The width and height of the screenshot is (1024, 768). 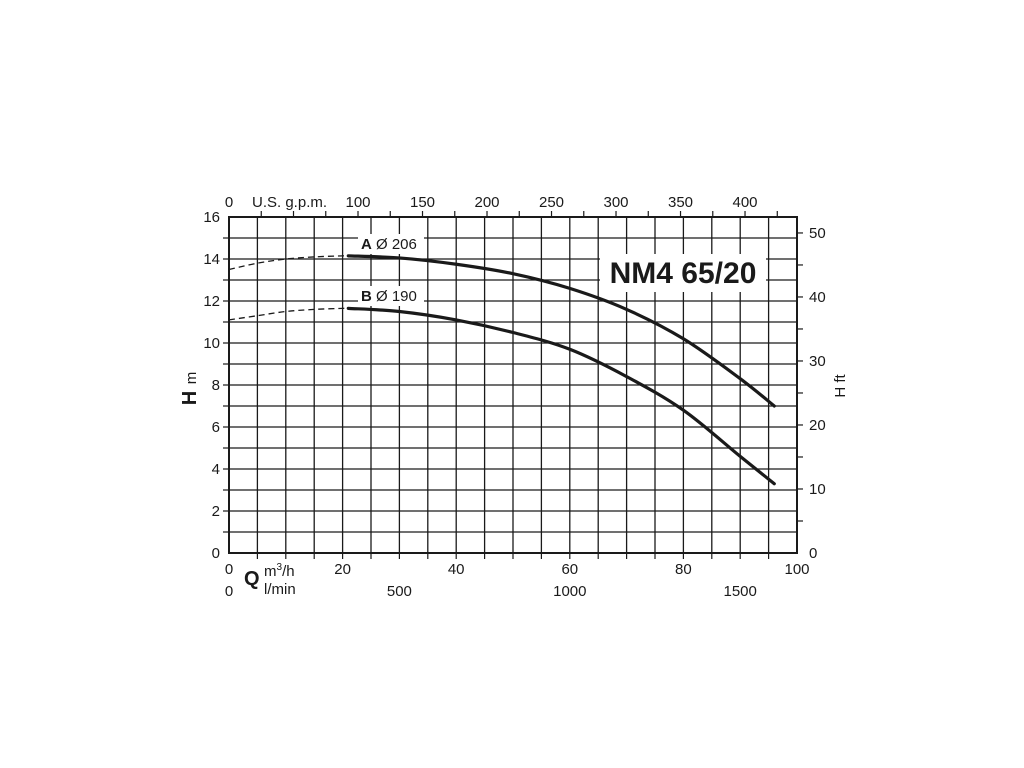 I want to click on x-top-tick-label: 400, so click(x=745, y=202).